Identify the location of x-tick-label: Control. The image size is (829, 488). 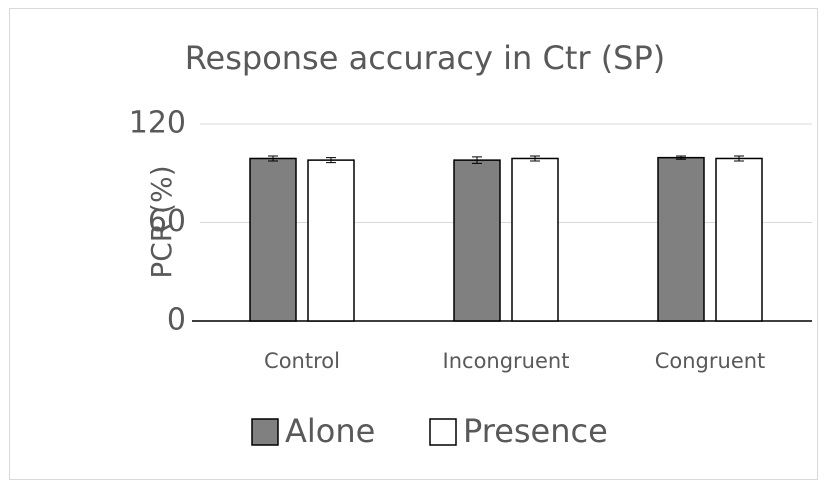
(302, 361).